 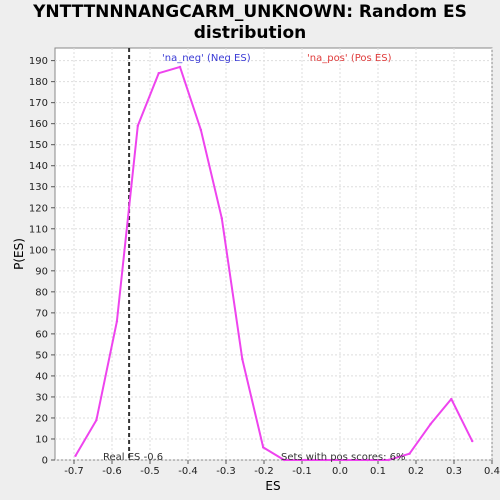 I want to click on y-tick-label: 170, so click(x=38, y=103).